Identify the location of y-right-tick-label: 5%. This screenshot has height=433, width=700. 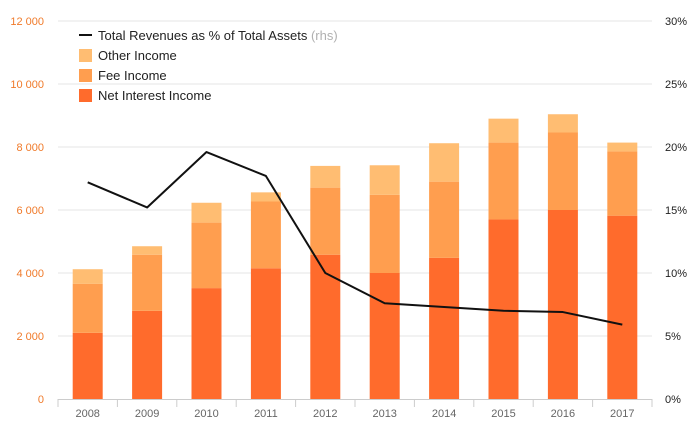
(673, 337).